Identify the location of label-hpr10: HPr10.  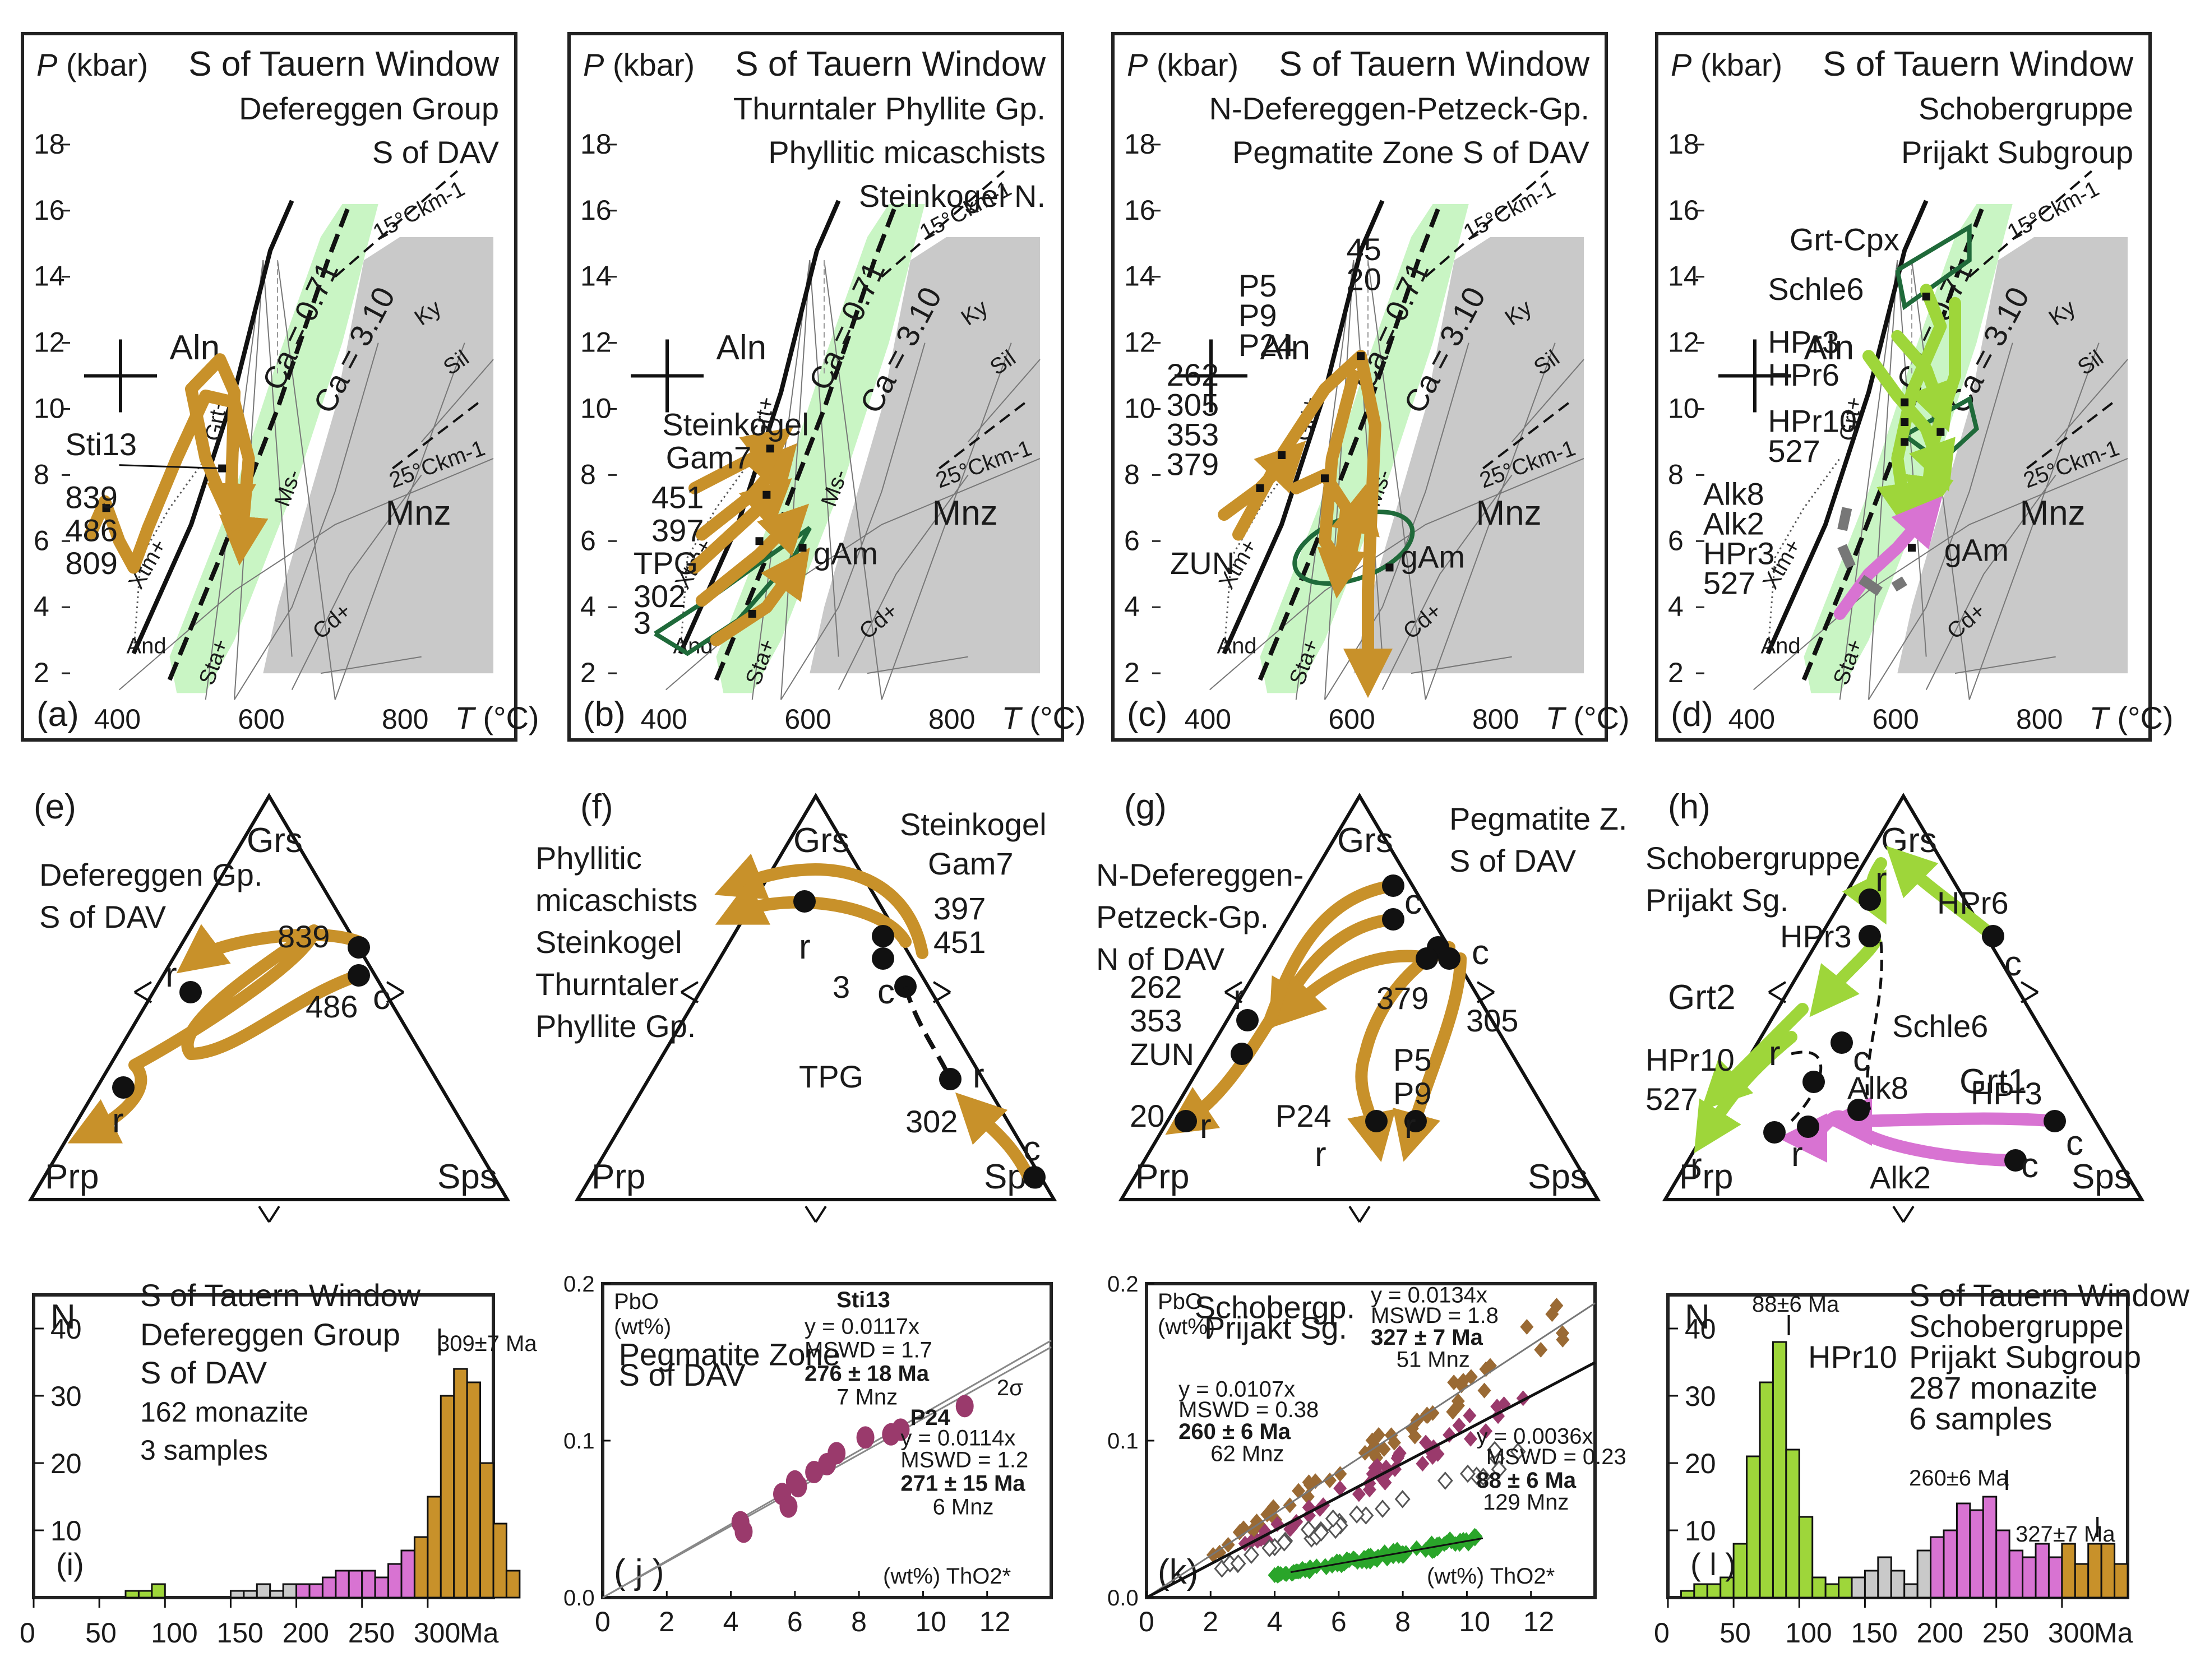
(1690, 1059).